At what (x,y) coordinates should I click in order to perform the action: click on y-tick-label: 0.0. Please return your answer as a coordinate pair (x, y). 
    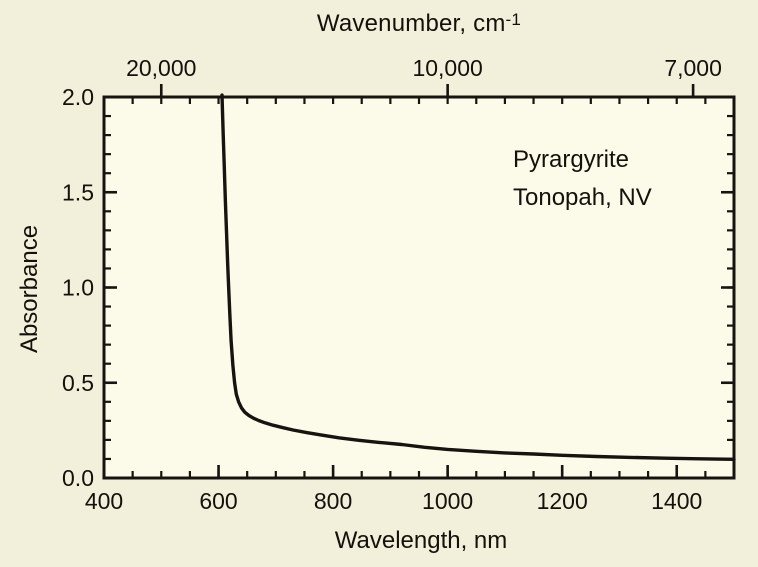
    Looking at the image, I should click on (78, 478).